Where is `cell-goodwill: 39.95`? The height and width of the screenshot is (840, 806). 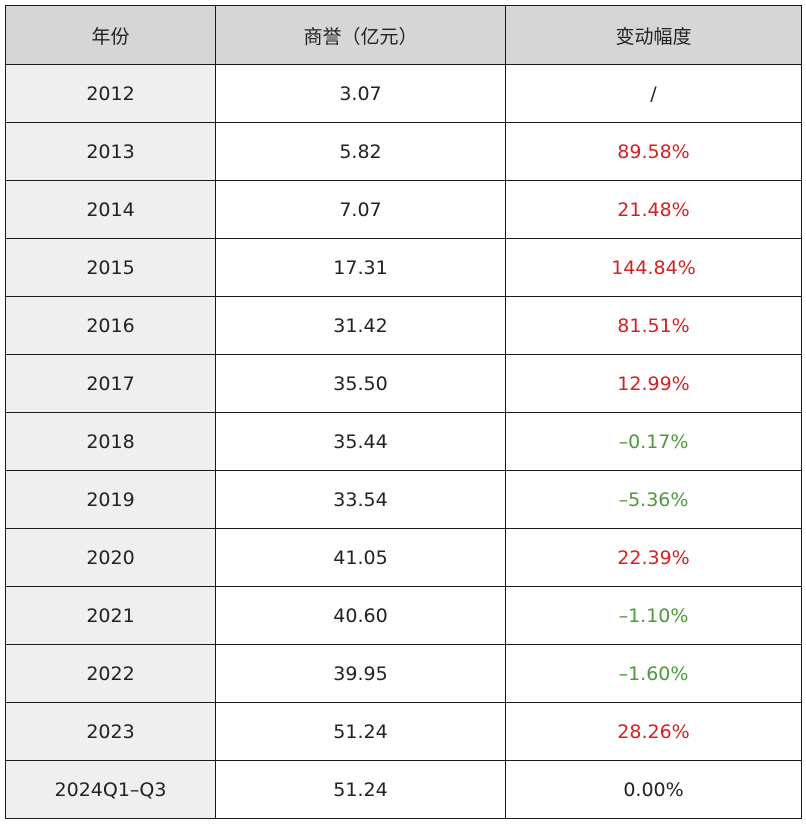
cell-goodwill: 39.95 is located at coordinates (360, 673).